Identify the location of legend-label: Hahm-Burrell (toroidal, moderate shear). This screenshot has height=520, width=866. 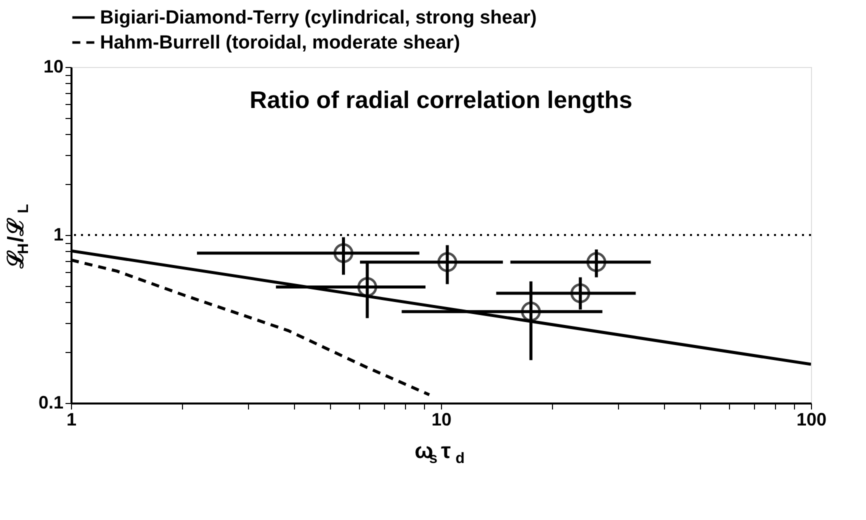
(280, 43).